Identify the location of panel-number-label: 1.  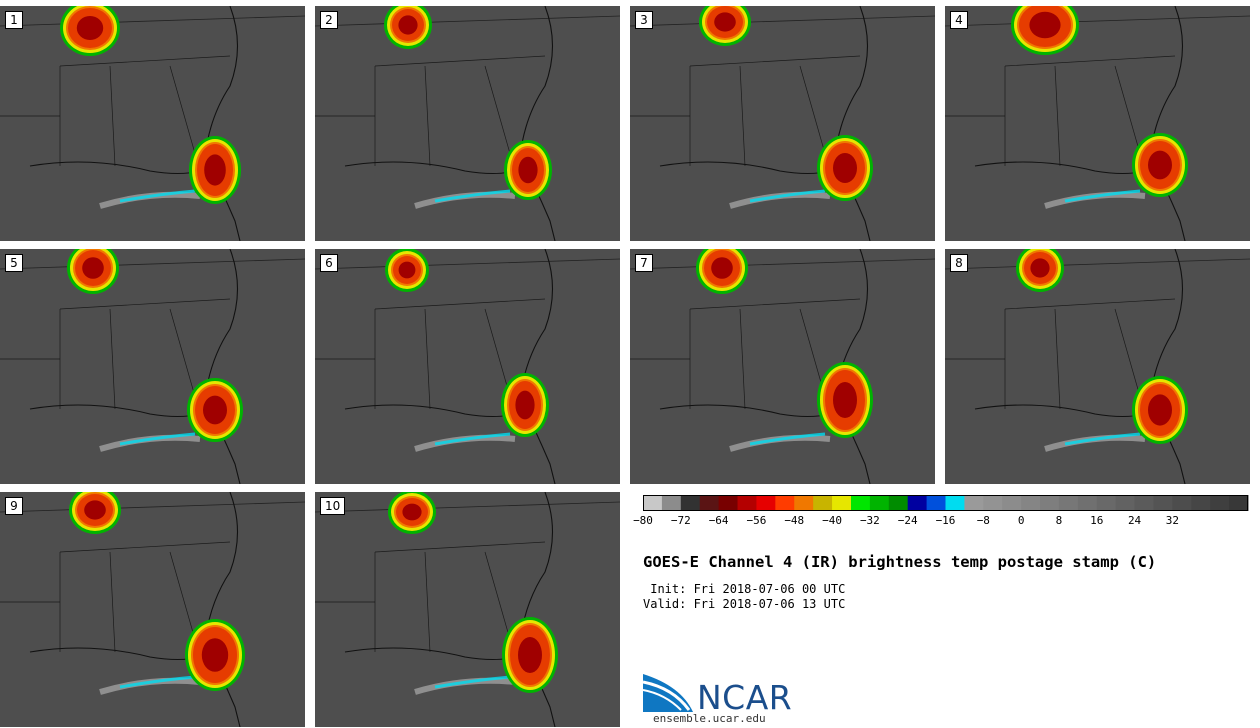
(14, 20).